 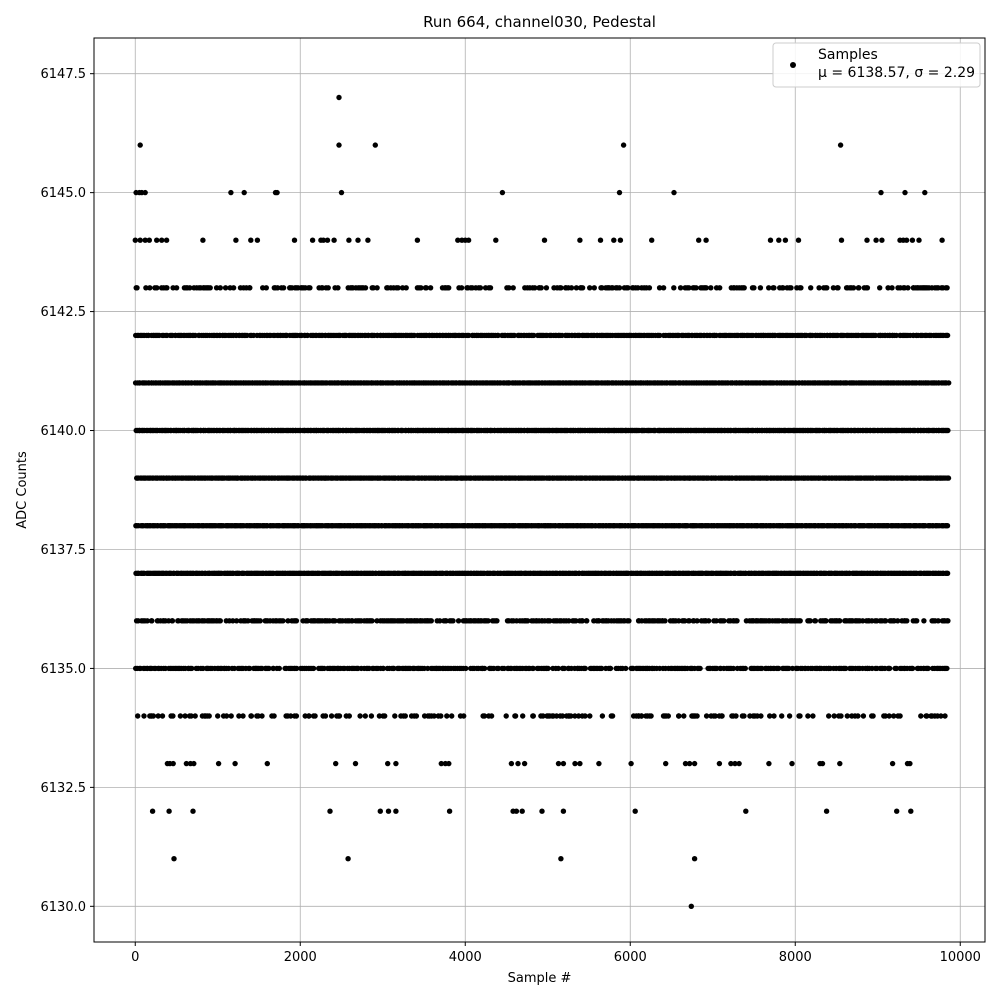 What do you see at coordinates (64, 74) in the screenshot?
I see `y-tick-label: 6147.5` at bounding box center [64, 74].